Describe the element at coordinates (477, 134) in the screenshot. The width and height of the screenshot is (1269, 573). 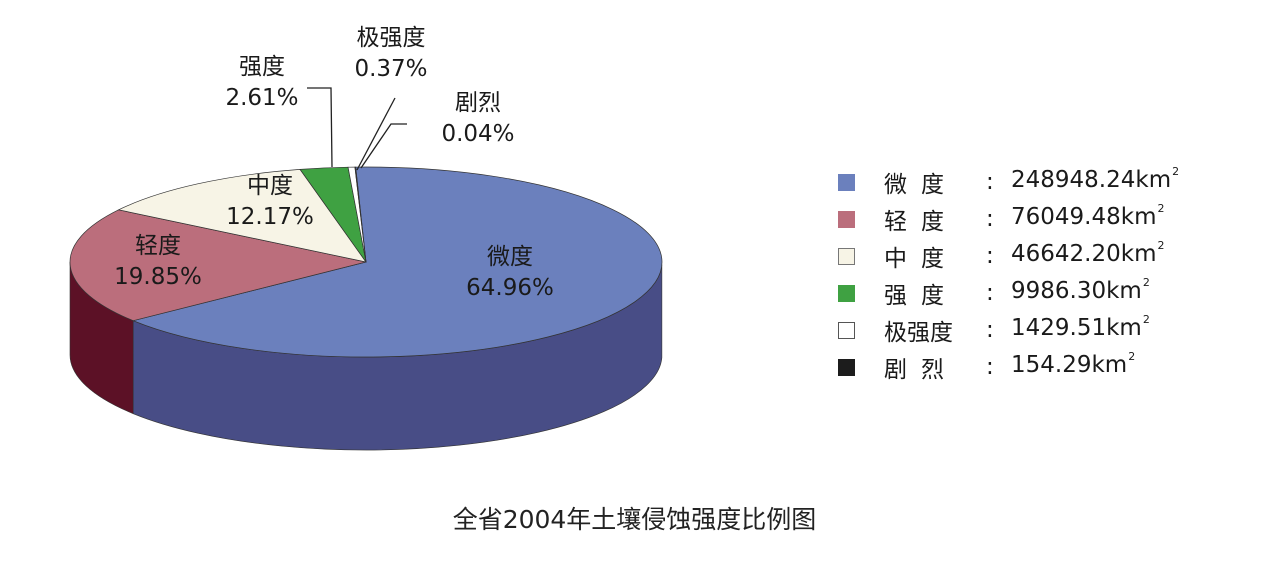
I see `slice-percent-5: 0.04%` at that location.